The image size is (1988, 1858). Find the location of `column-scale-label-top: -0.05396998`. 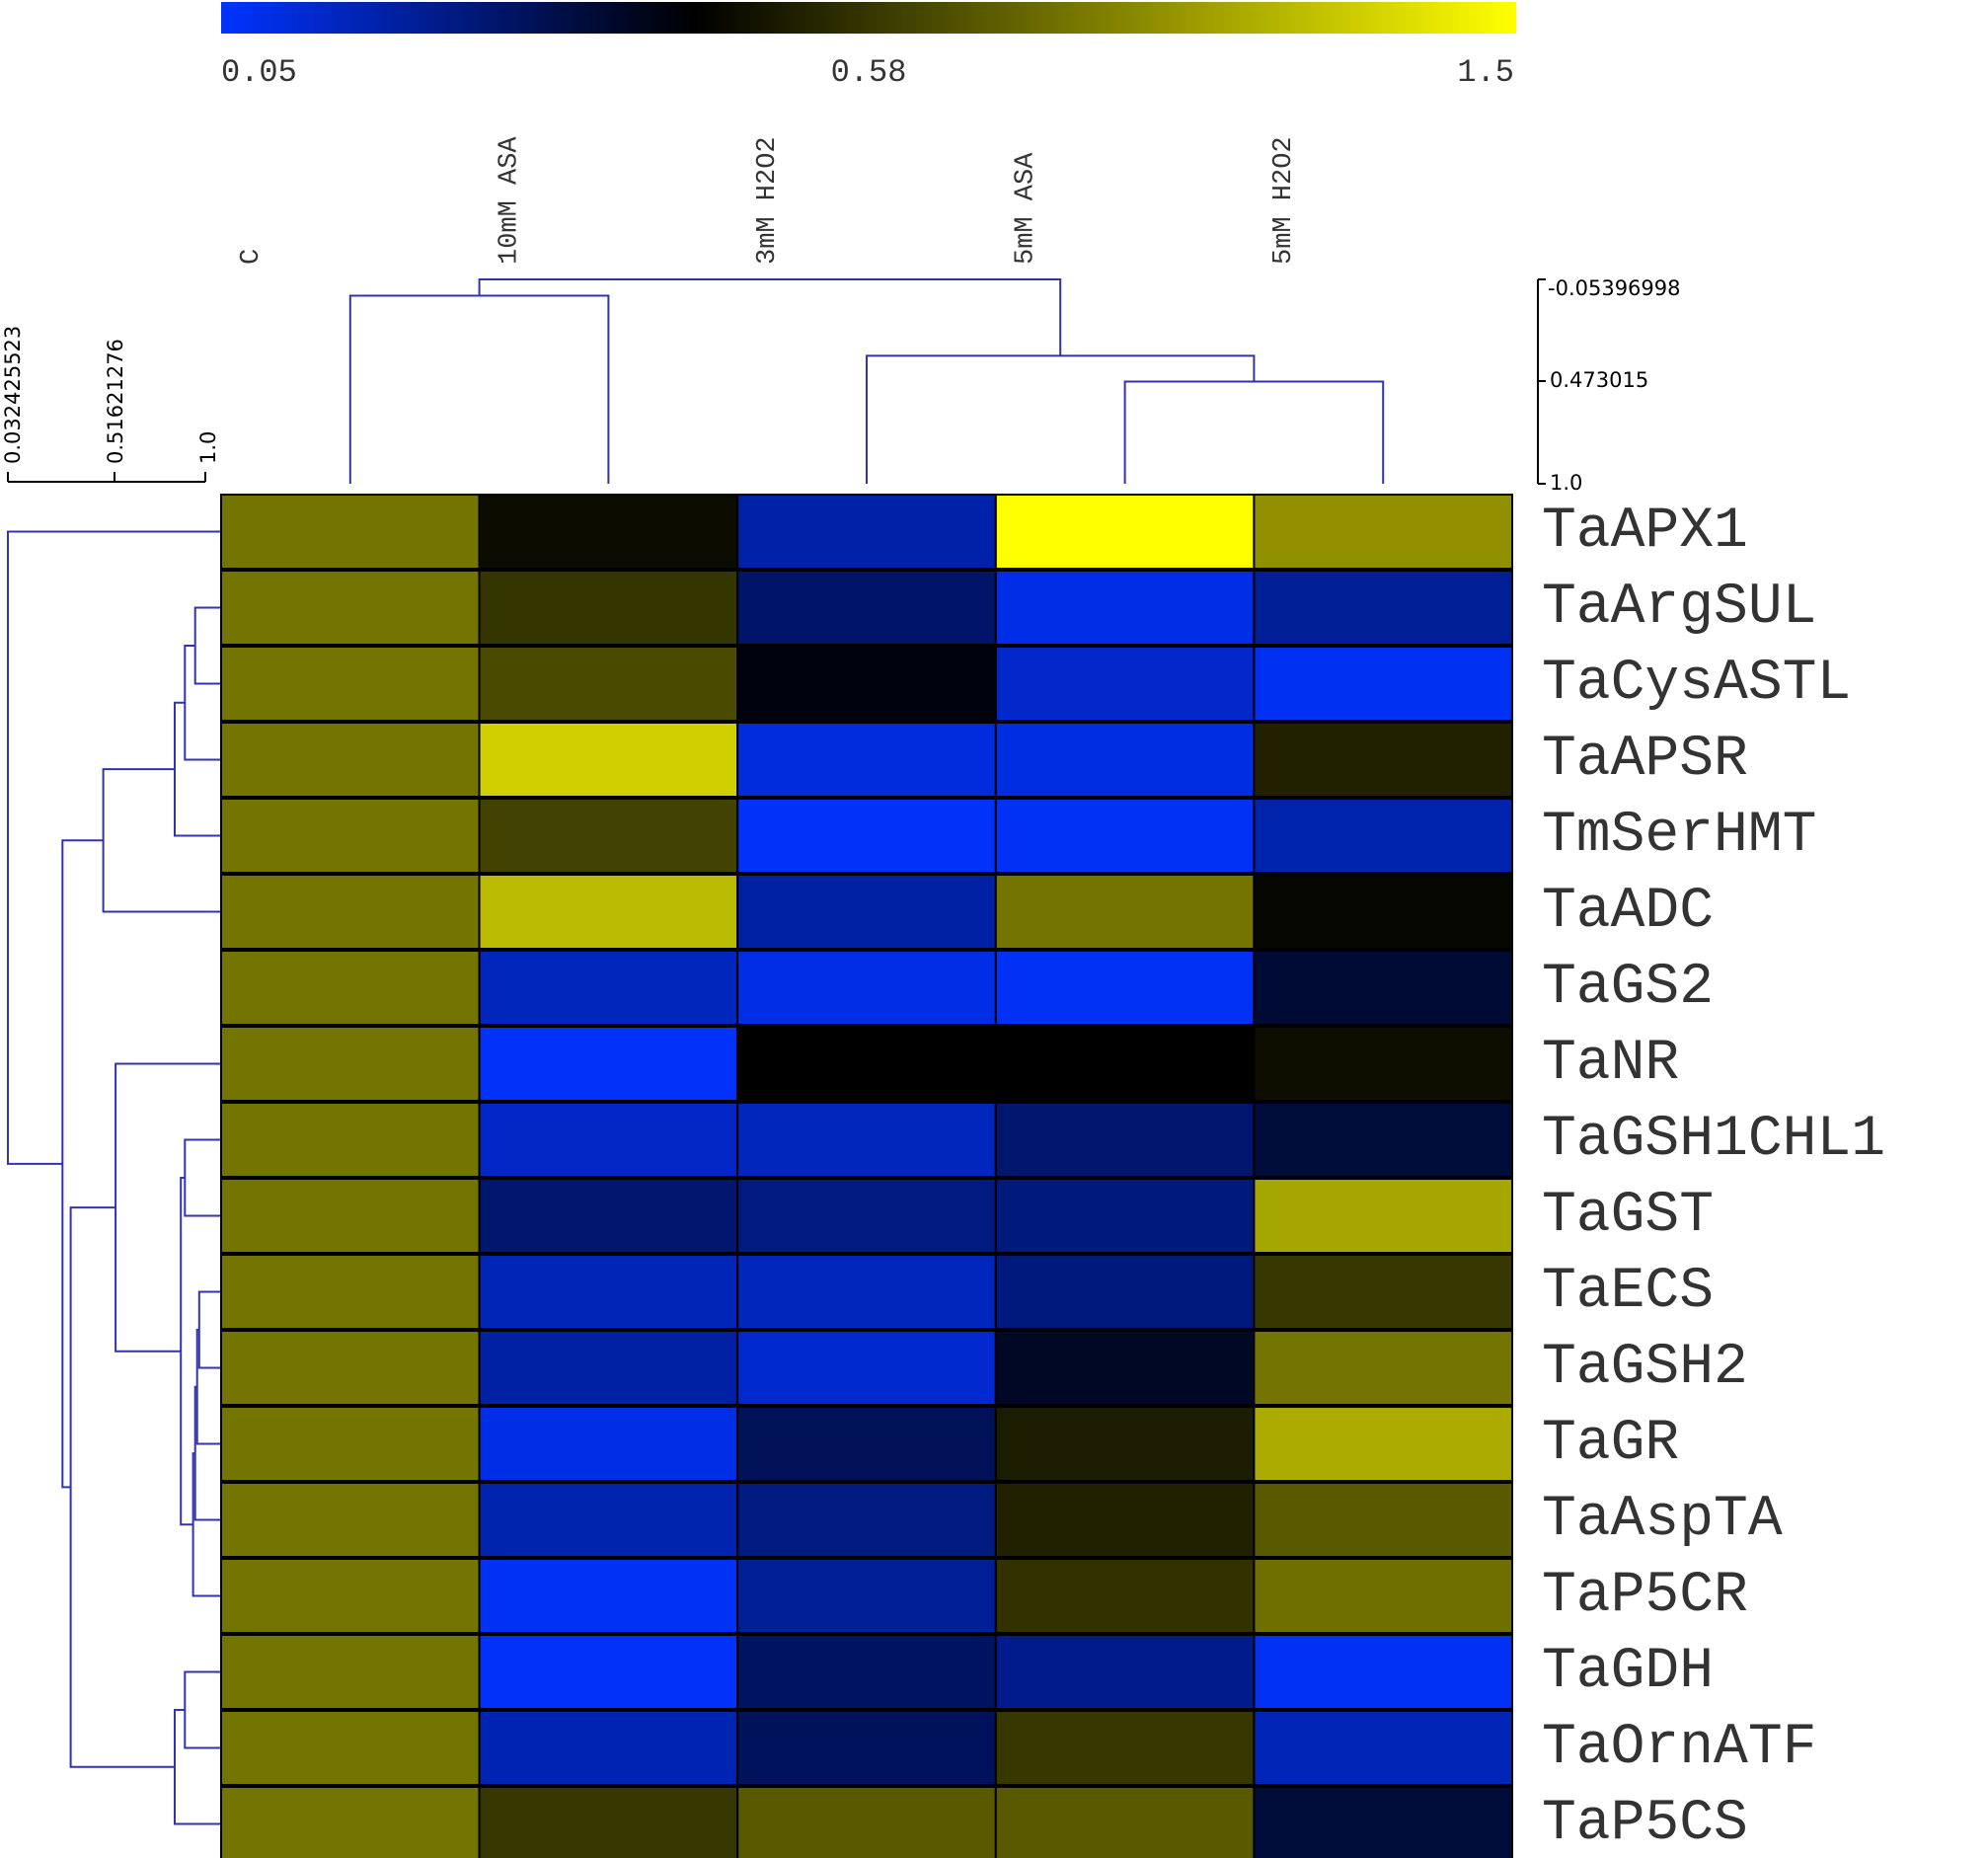

column-scale-label-top: -0.05396998 is located at coordinates (1614, 288).